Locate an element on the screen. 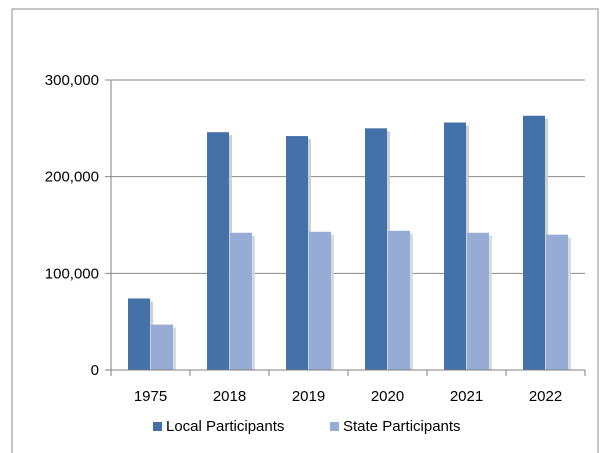  x-tick-label: 2020 is located at coordinates (387, 396).